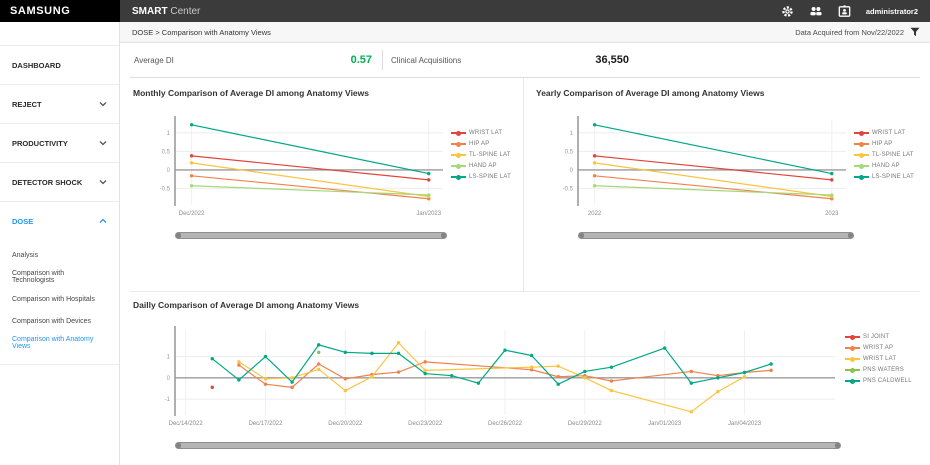 The height and width of the screenshot is (465, 930). Describe the element at coordinates (585, 424) in the screenshot. I see `svg-text: Dec/29/2022` at that location.